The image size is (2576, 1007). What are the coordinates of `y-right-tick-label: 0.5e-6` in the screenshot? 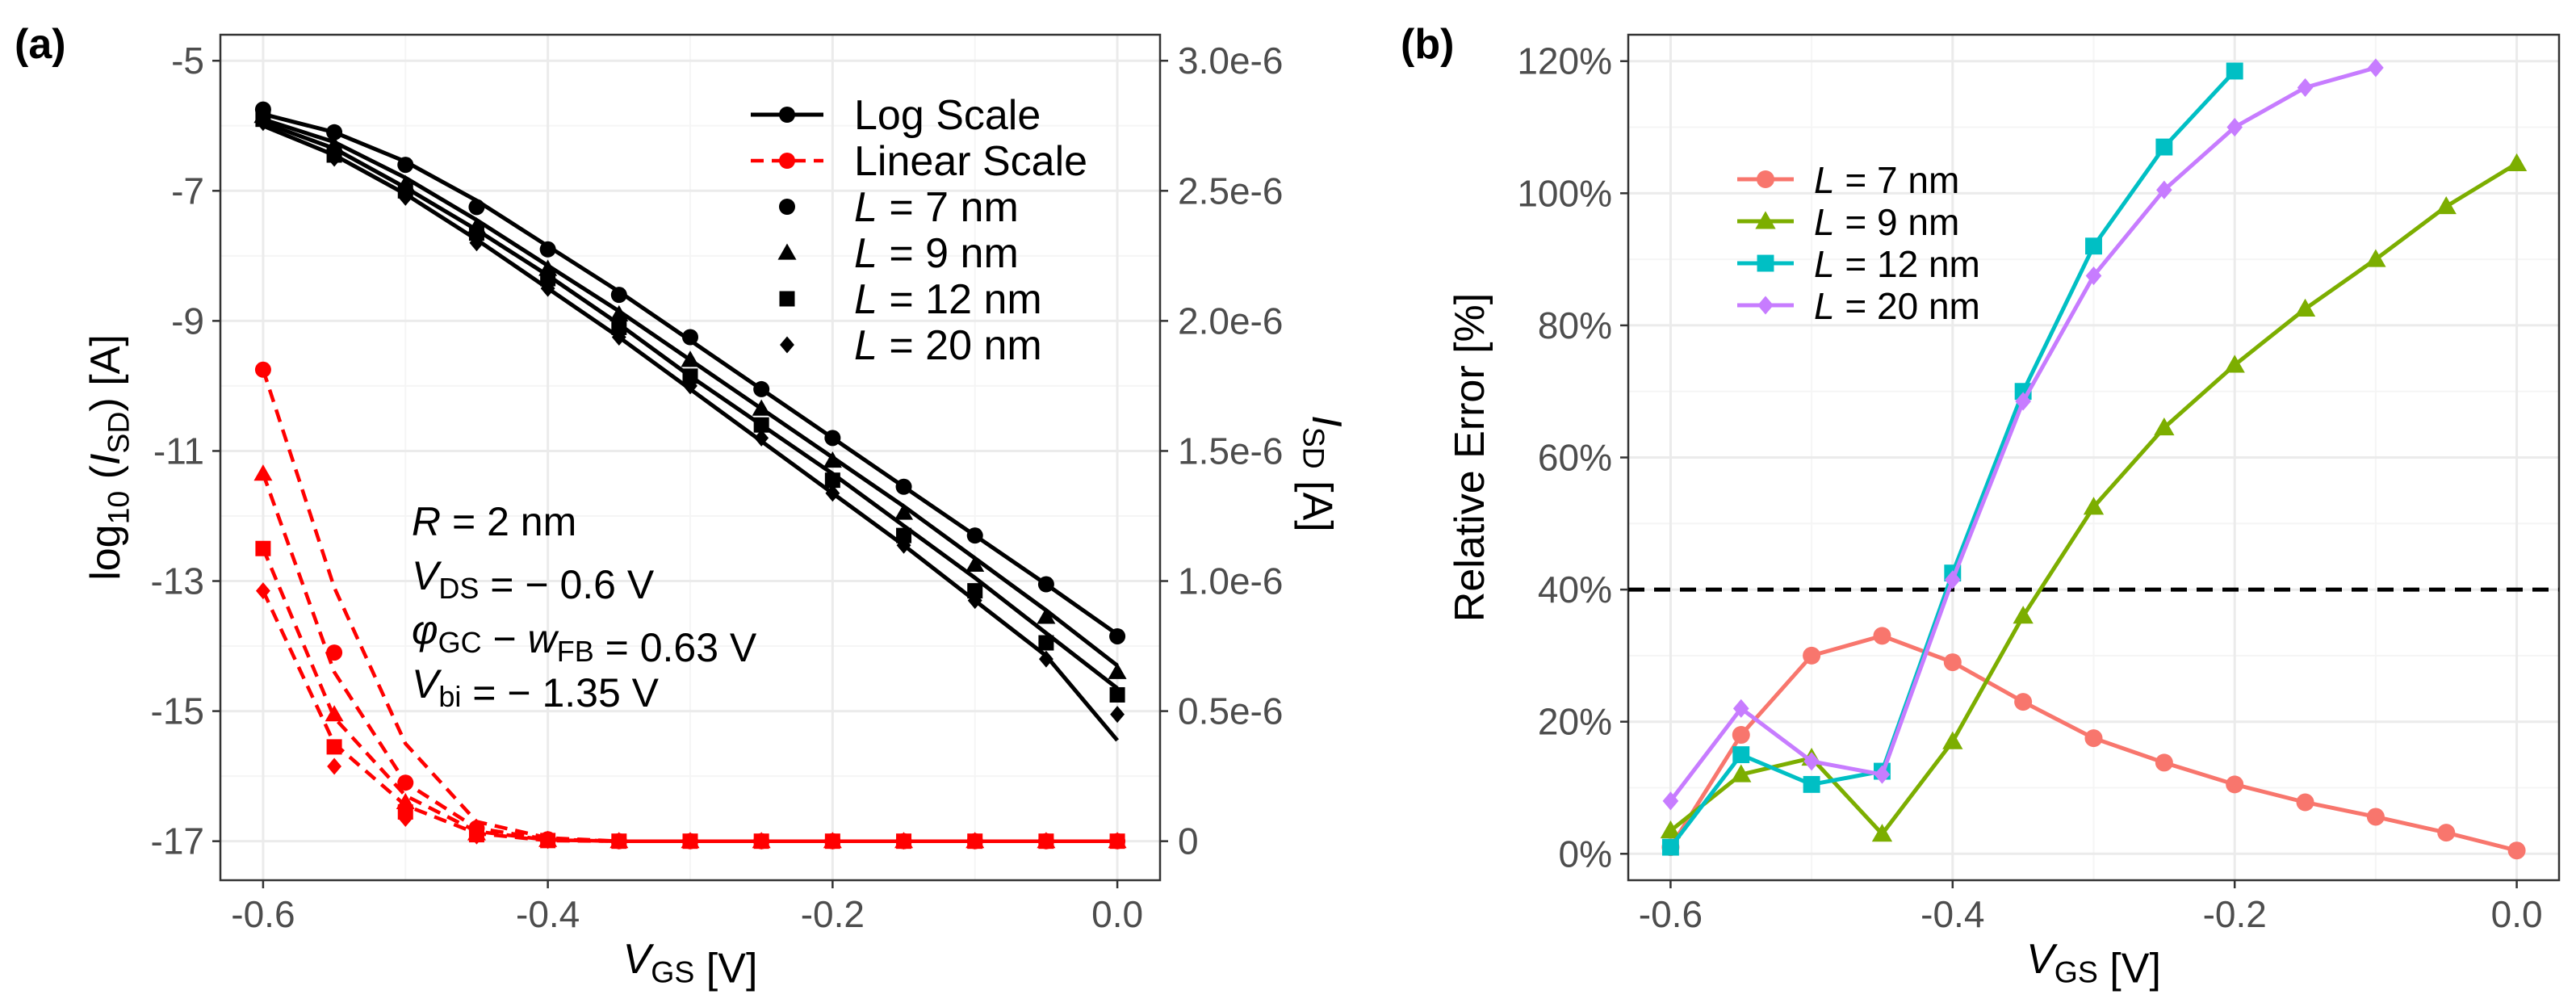 It's located at (1230, 711).